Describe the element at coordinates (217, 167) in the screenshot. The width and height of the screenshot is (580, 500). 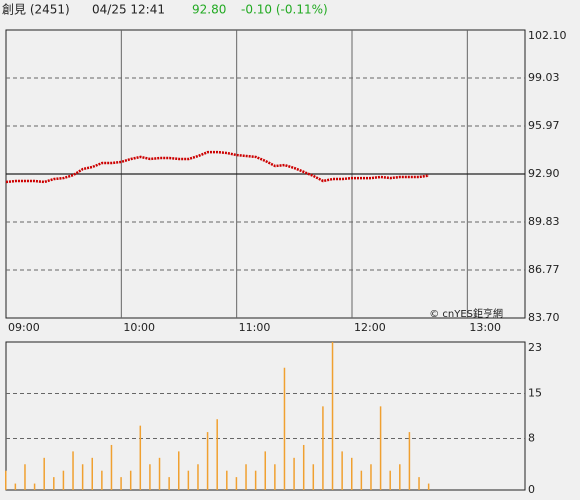
I see `price-line` at that location.